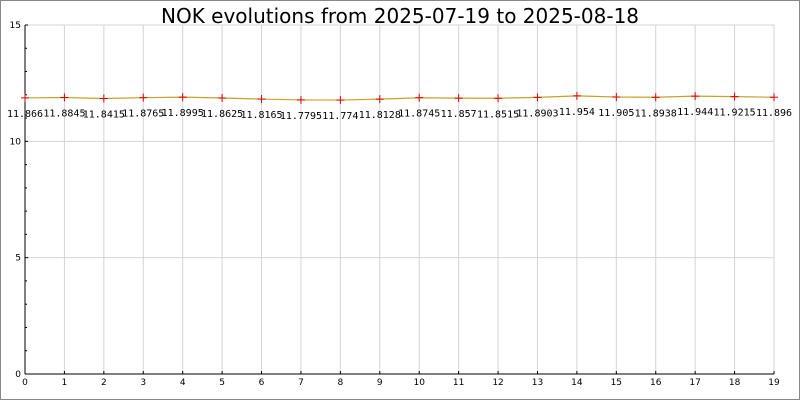  What do you see at coordinates (656, 113) in the screenshot?
I see `data-label: 11.8938` at bounding box center [656, 113].